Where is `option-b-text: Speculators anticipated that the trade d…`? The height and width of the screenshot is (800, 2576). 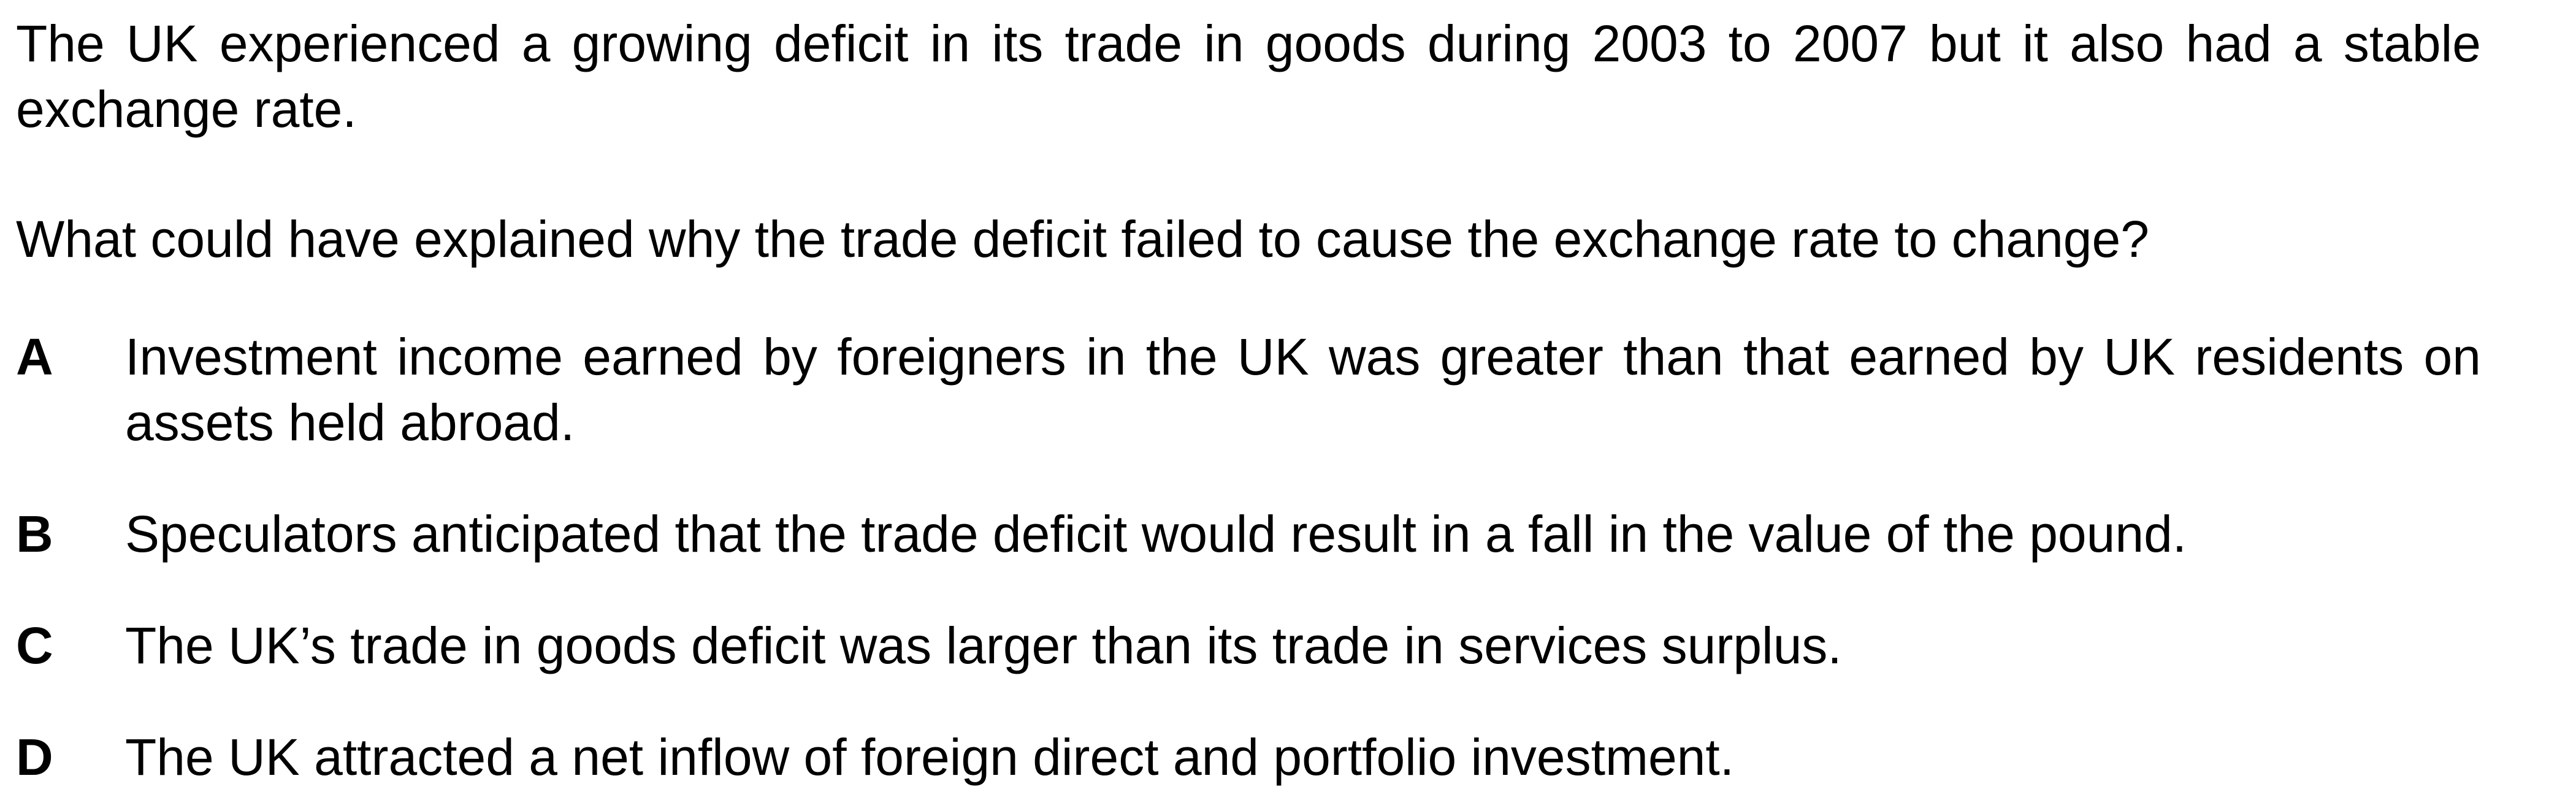
option-b-text: Speculators anticipated that the trade d… is located at coordinates (1156, 534).